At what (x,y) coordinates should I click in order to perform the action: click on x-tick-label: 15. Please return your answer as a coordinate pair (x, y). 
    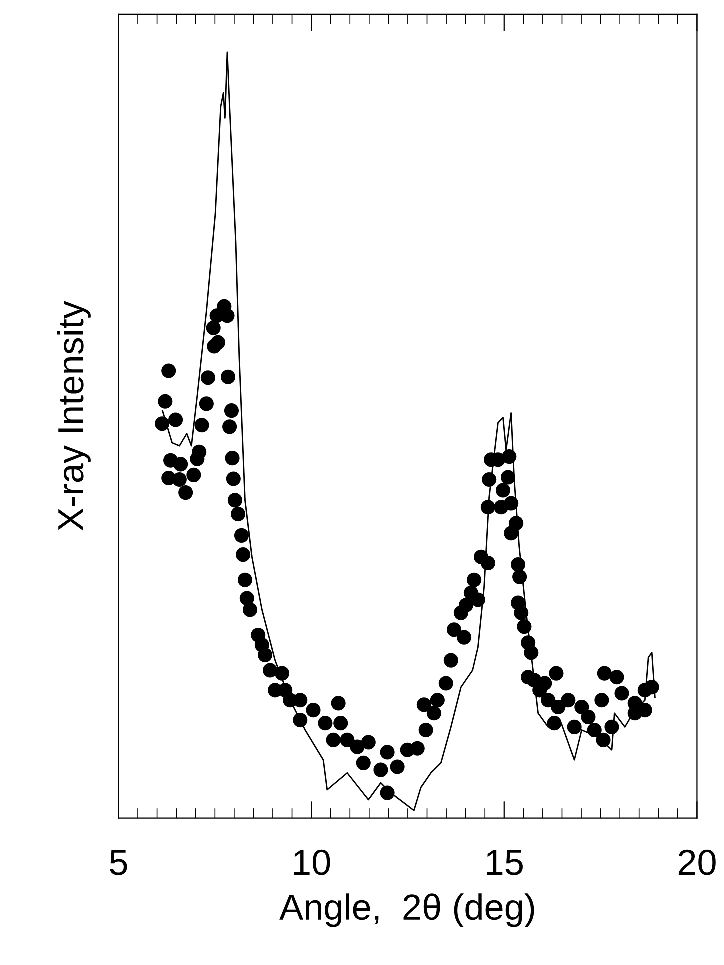
    Looking at the image, I should click on (505, 863).